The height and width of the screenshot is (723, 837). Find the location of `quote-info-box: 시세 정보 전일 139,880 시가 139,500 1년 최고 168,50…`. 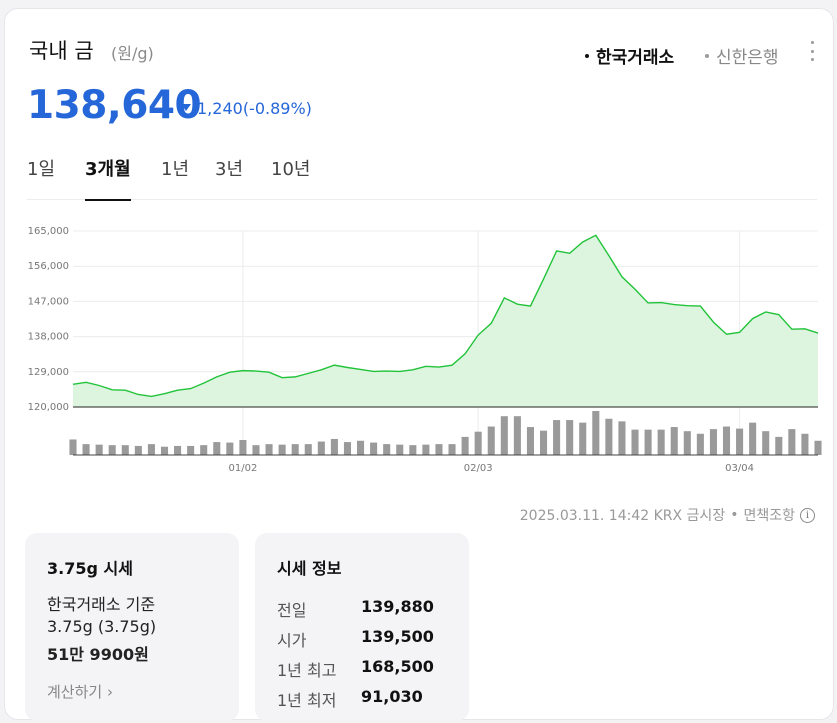

quote-info-box: 시세 정보 전일 139,880 시가 139,500 1년 최고 168,50… is located at coordinates (362, 627).